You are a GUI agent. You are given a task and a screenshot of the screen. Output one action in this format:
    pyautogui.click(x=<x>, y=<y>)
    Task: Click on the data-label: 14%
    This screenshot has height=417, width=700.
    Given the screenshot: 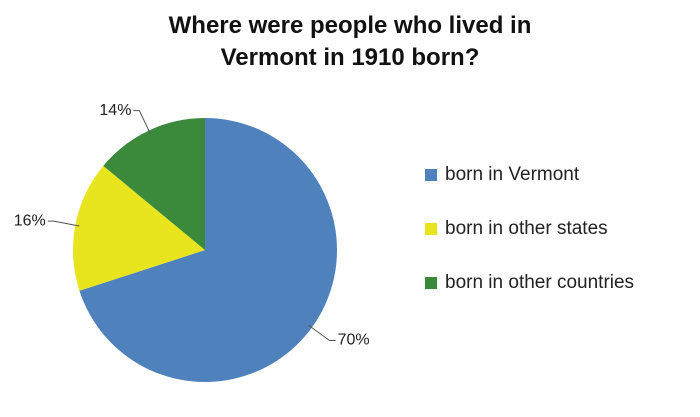 What is the action you would take?
    pyautogui.click(x=115, y=110)
    